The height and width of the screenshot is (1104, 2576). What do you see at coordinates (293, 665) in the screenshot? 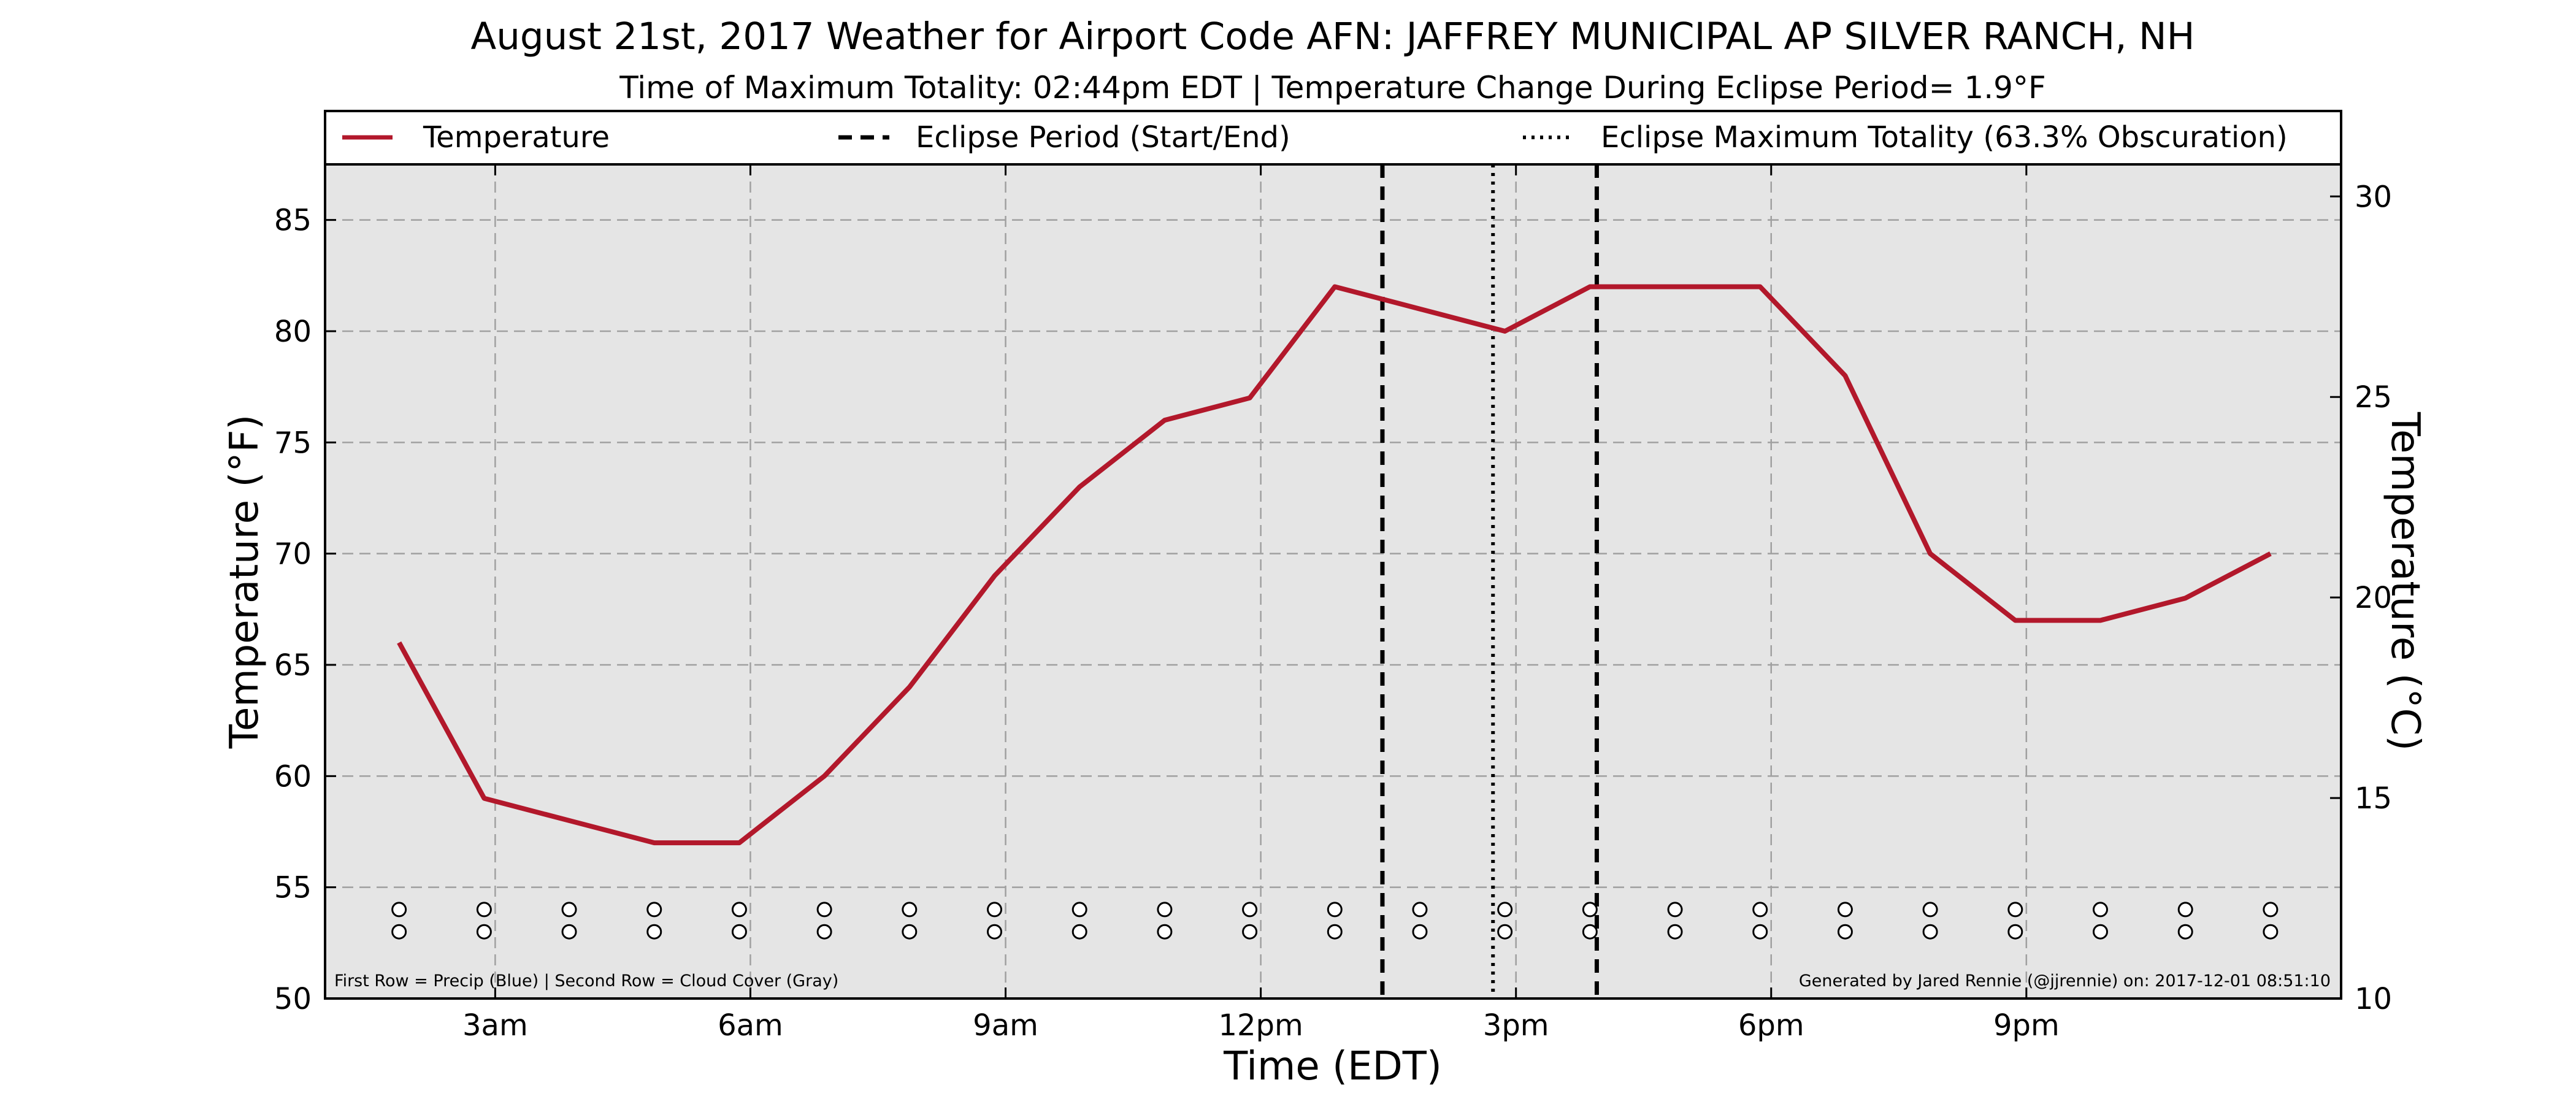
I see `y-tick-label: 65` at bounding box center [293, 665].